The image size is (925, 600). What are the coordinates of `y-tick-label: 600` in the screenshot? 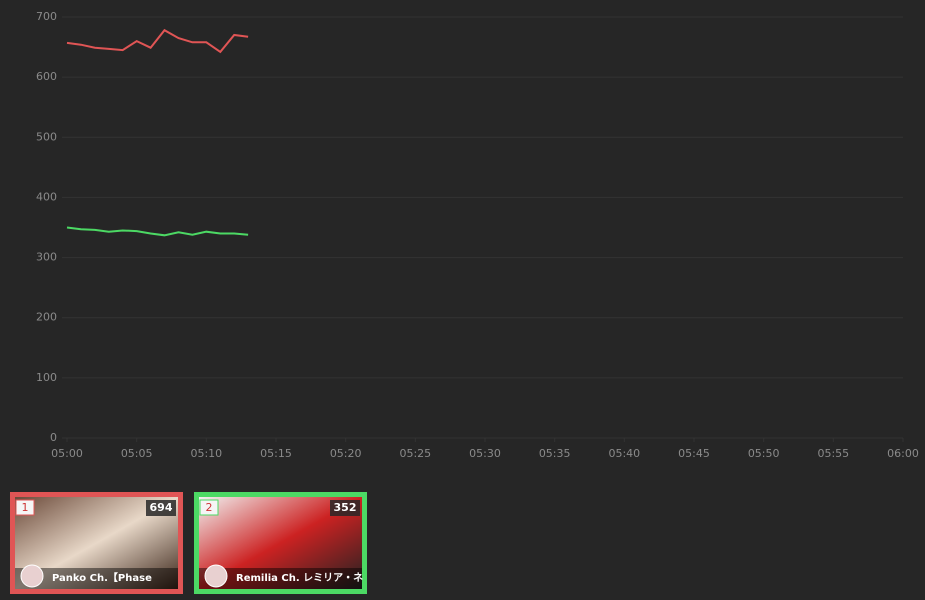 It's located at (46, 76).